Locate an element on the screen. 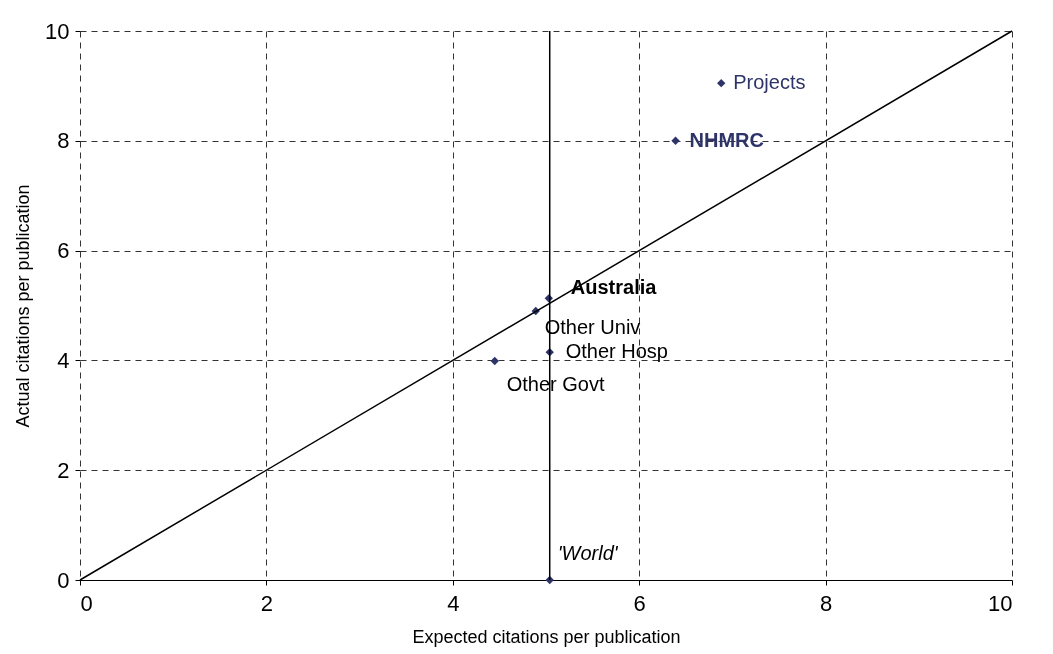 The width and height of the screenshot is (1053, 654). annotation: Projects is located at coordinates (769, 82).